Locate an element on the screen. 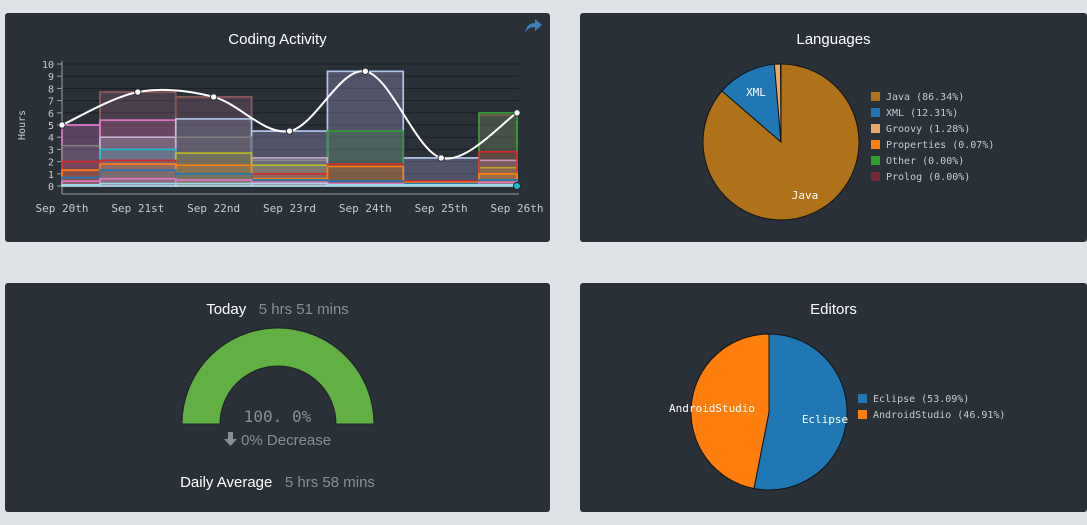 The image size is (1087, 525). languages-slice-label: Java is located at coordinates (805, 195).